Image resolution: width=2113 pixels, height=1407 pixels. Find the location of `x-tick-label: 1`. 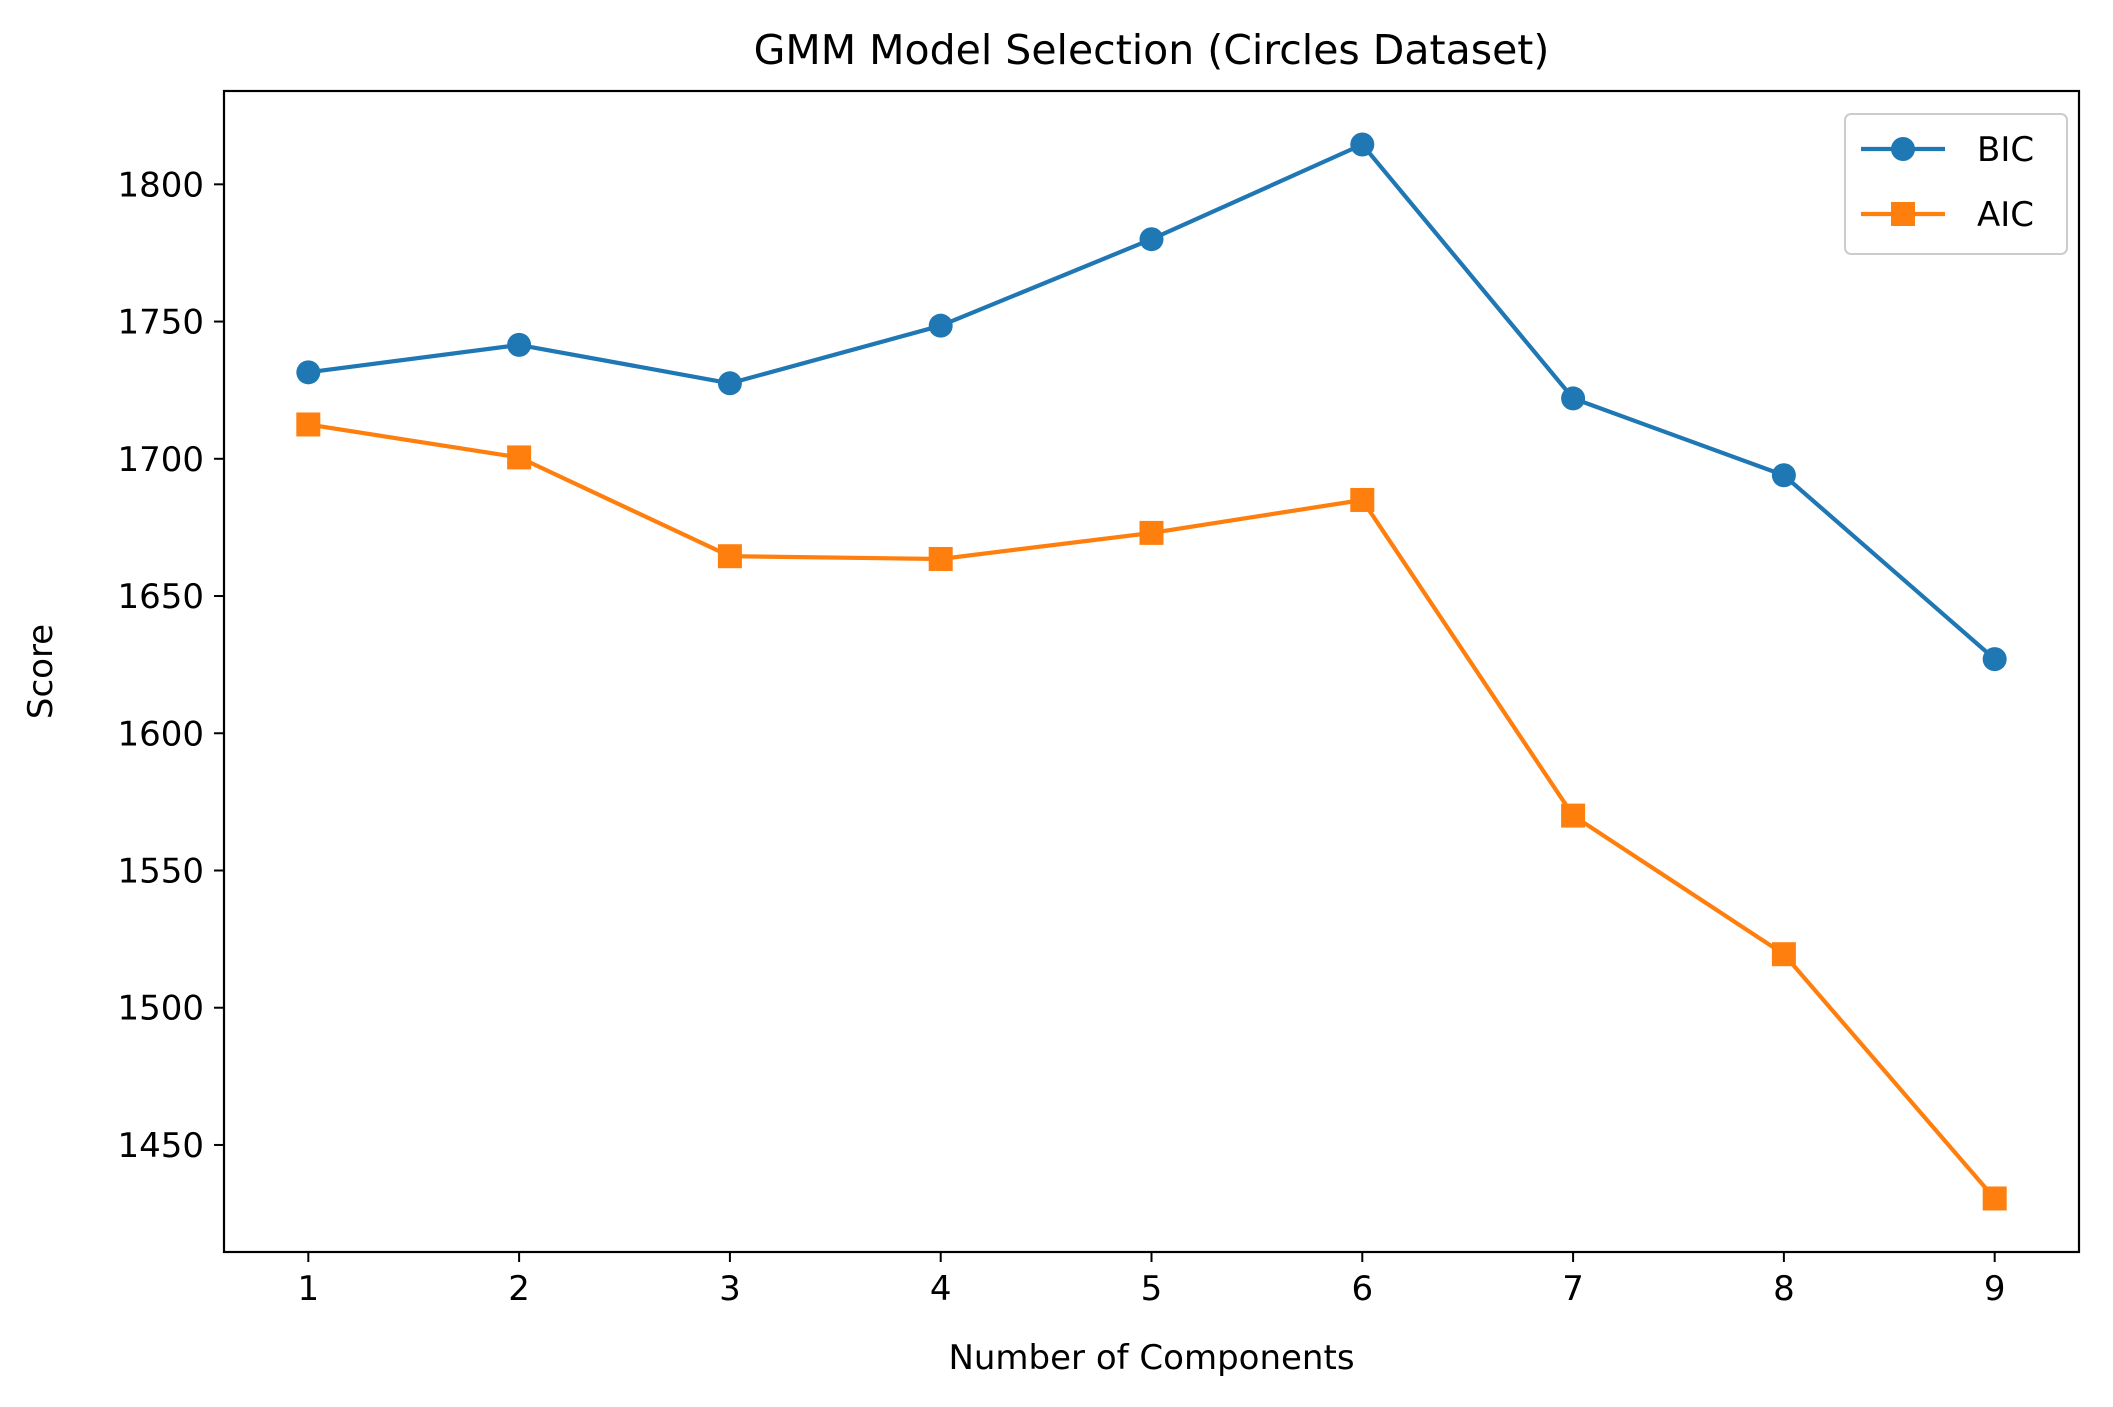

x-tick-label: 1 is located at coordinates (308, 1289).